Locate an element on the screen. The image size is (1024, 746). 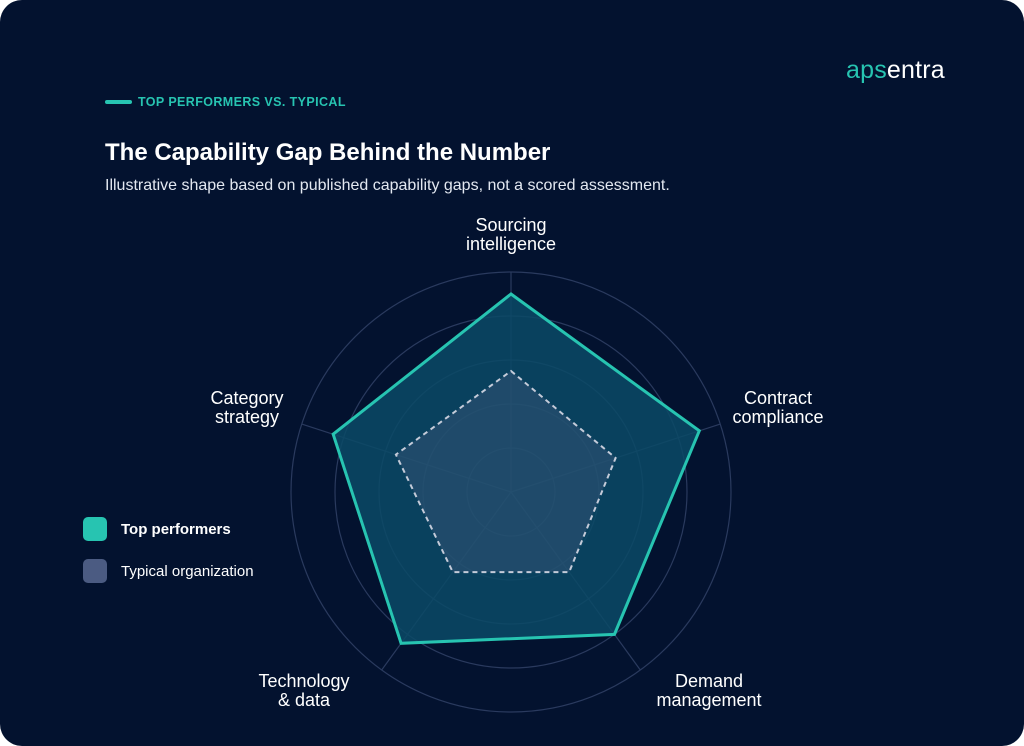
brand-logo: apsentra is located at coordinates (895, 70).